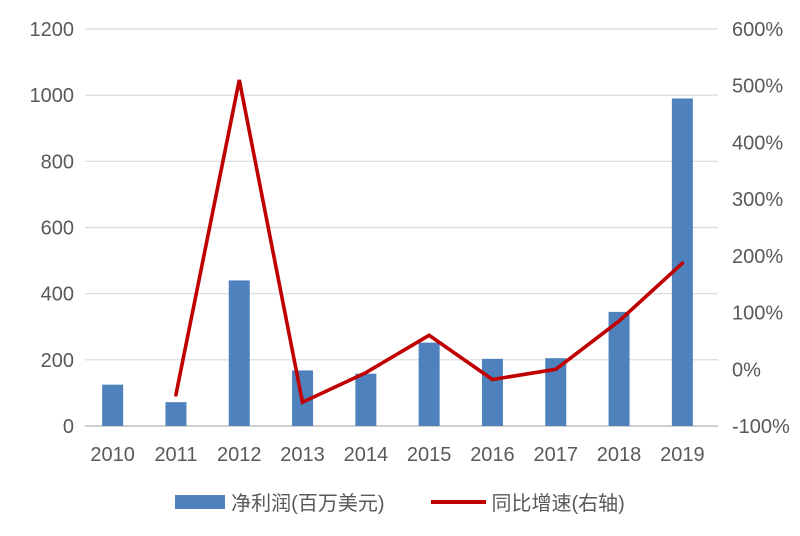  What do you see at coordinates (556, 392) in the screenshot?
I see `bar-2017` at bounding box center [556, 392].